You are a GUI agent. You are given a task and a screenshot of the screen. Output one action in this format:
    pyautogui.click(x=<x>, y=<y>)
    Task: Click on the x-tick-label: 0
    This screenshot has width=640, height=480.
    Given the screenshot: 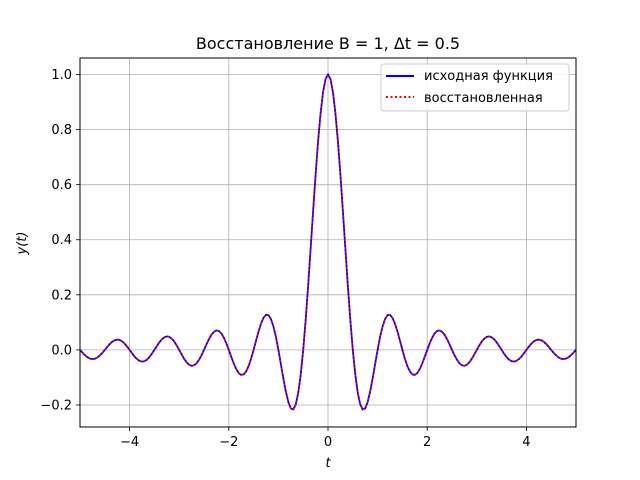 What is the action you would take?
    pyautogui.click(x=328, y=442)
    